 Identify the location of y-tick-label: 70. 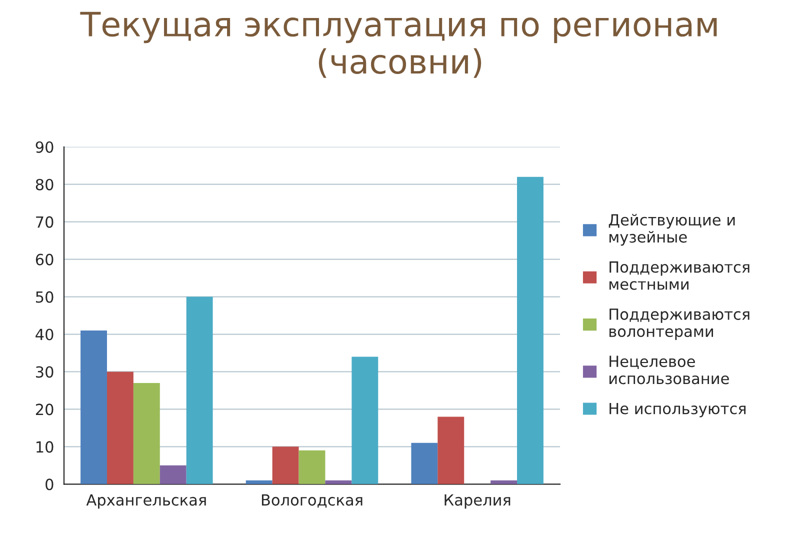
(45, 222).